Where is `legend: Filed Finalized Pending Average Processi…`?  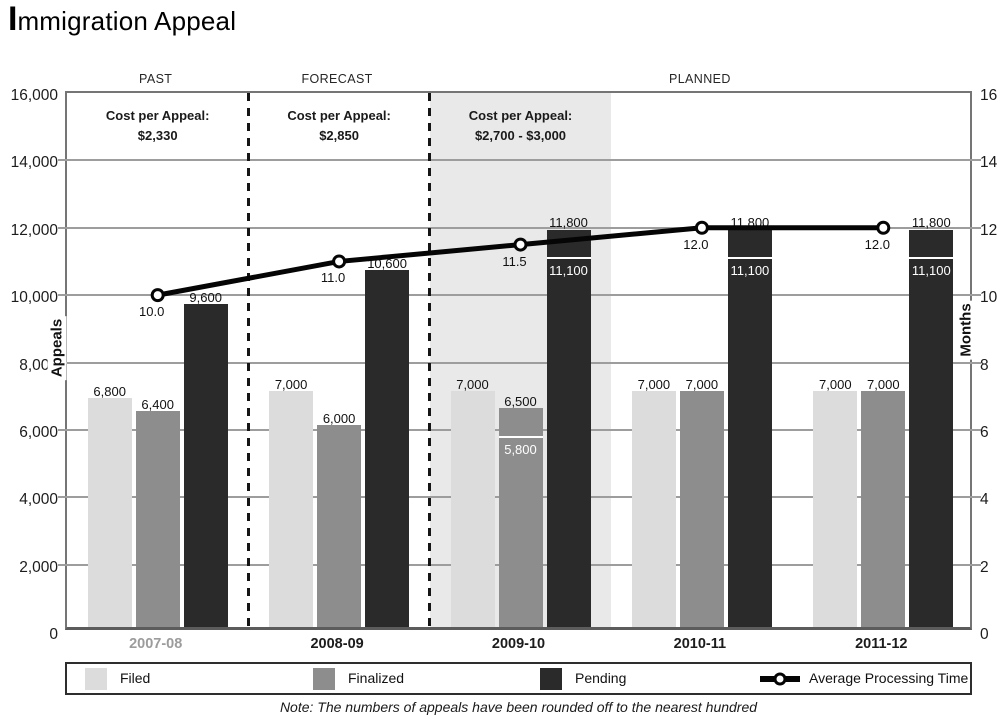
legend: Filed Finalized Pending Average Processi… is located at coordinates (518, 678).